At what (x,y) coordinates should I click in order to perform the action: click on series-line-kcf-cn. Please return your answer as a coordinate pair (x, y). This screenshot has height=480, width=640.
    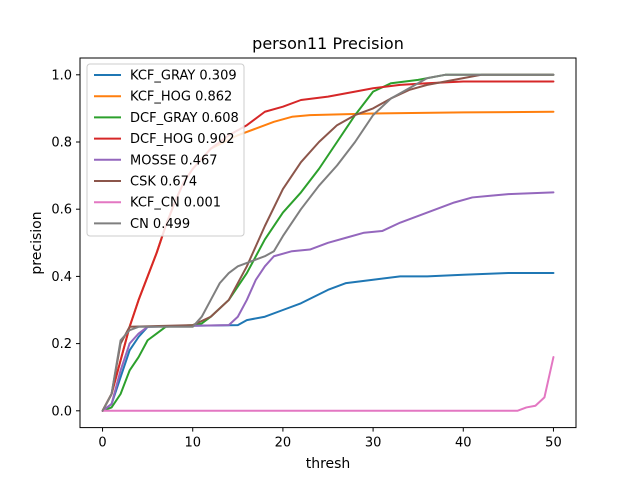
    Looking at the image, I should click on (328, 384).